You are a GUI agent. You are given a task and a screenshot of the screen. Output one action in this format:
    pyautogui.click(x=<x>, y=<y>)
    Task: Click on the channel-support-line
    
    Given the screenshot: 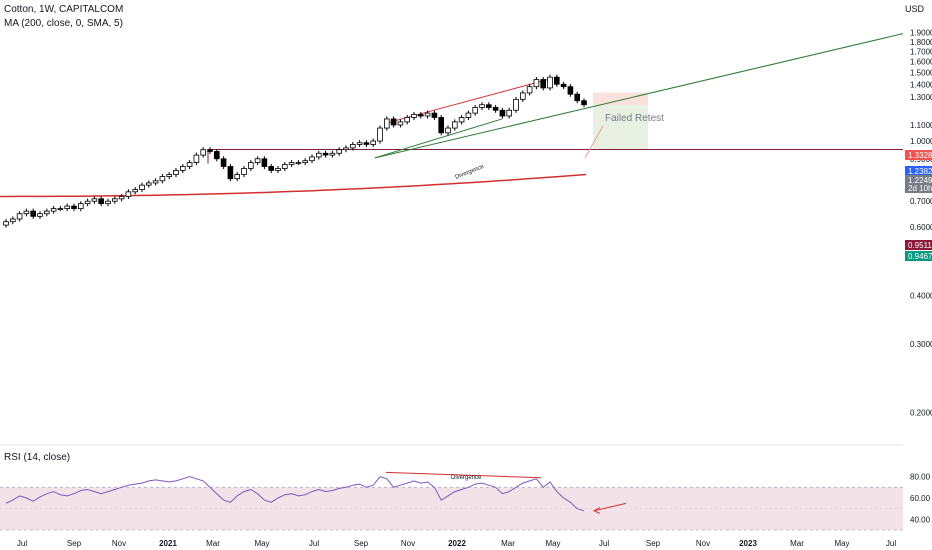 What is the action you would take?
    pyautogui.click(x=639, y=96)
    